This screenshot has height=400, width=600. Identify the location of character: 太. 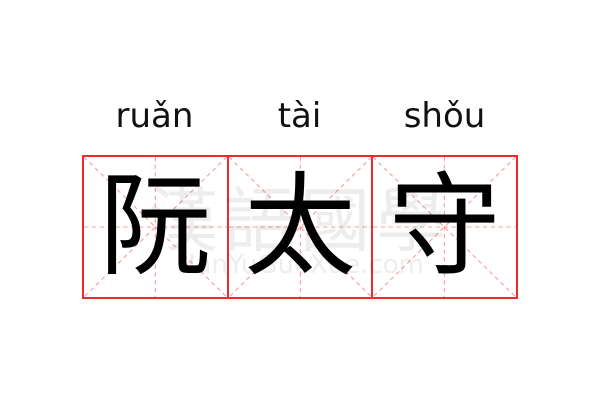
(300, 227).